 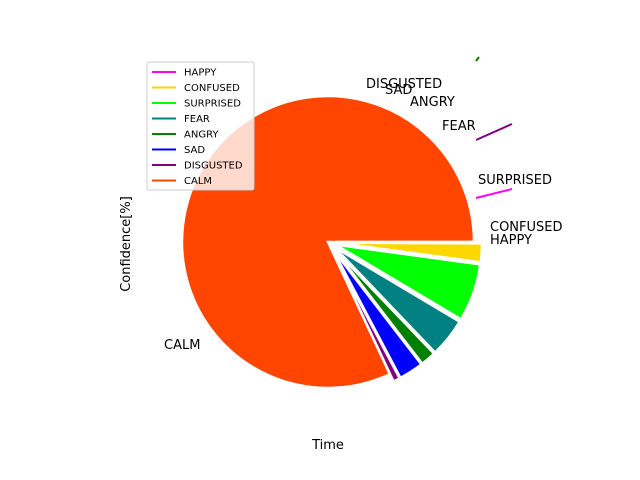 What do you see at coordinates (212, 88) in the screenshot?
I see `legend-label-confused: CONFUSED` at bounding box center [212, 88].